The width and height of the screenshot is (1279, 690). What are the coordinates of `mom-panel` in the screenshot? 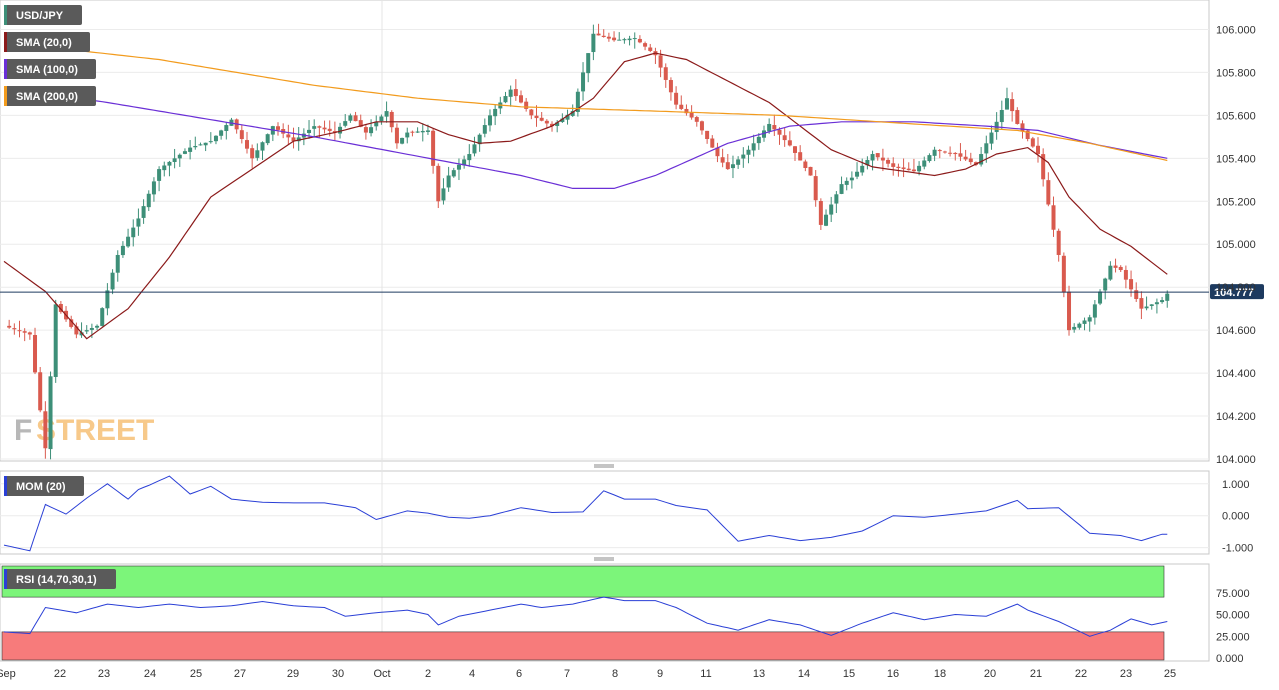 It's located at (605, 512).